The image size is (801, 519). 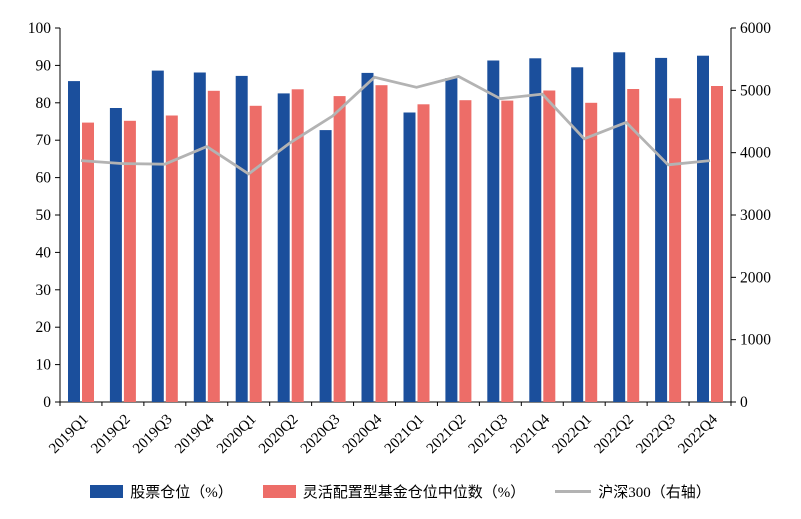 What do you see at coordinates (44, 290) in the screenshot?
I see `left-axis-tick-label: 30` at bounding box center [44, 290].